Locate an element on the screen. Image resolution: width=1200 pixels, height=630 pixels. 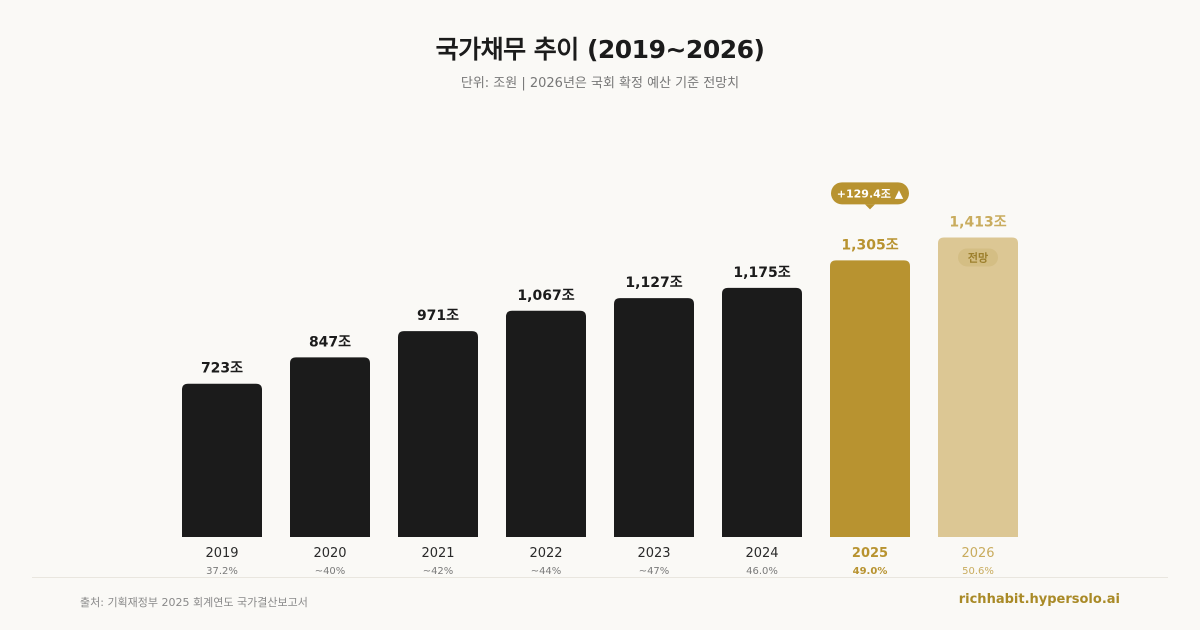
chart-title: 국가채무 추이 (2019~2026) is located at coordinates (600, 49).